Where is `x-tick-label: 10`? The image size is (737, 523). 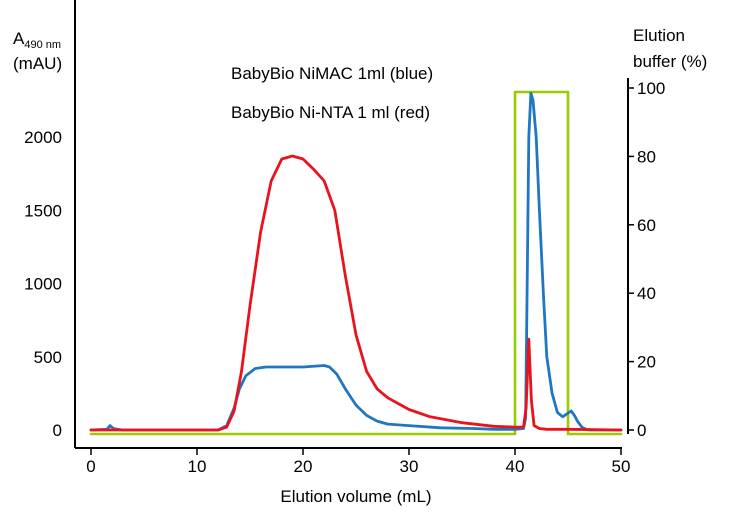 x-tick-label: 10 is located at coordinates (197, 466).